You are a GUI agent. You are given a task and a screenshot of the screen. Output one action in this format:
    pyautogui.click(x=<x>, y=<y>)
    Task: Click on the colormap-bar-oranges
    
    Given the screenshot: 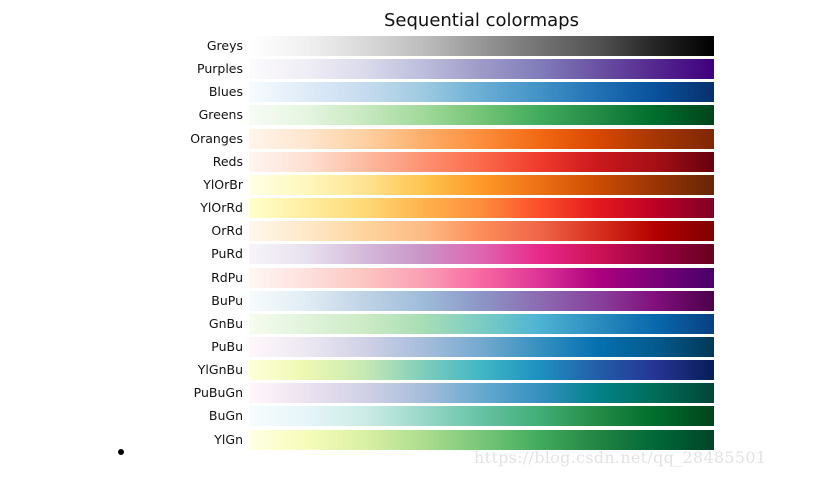 What is the action you would take?
    pyautogui.click(x=481, y=138)
    